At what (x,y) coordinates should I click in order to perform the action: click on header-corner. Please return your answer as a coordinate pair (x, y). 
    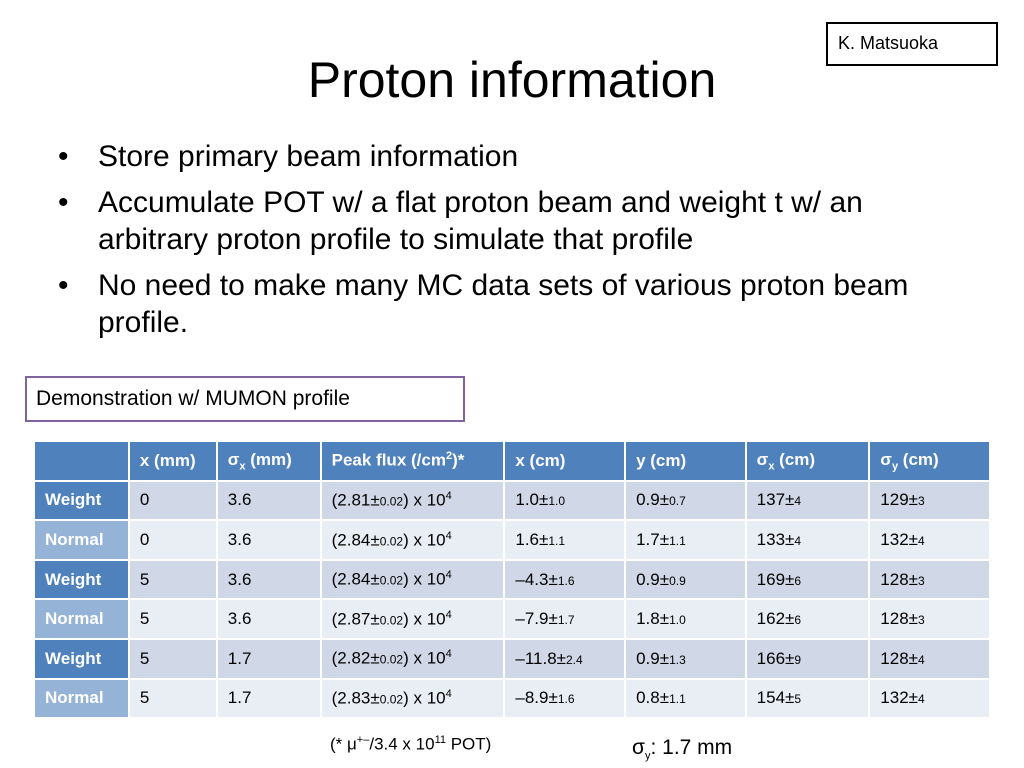
    Looking at the image, I should click on (81, 461).